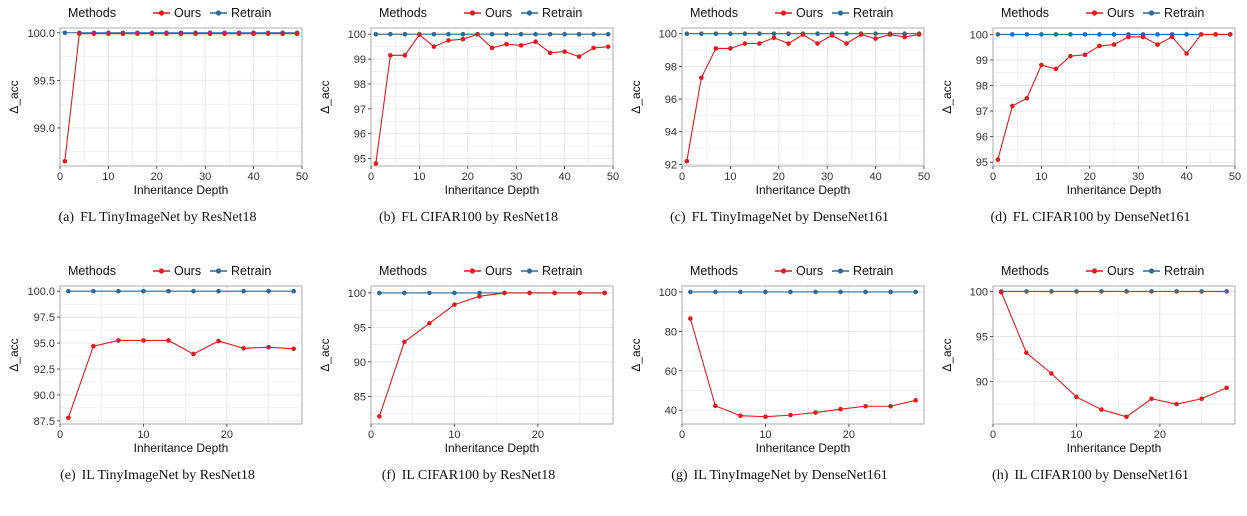  I want to click on series-retrain, so click(1114, 34).